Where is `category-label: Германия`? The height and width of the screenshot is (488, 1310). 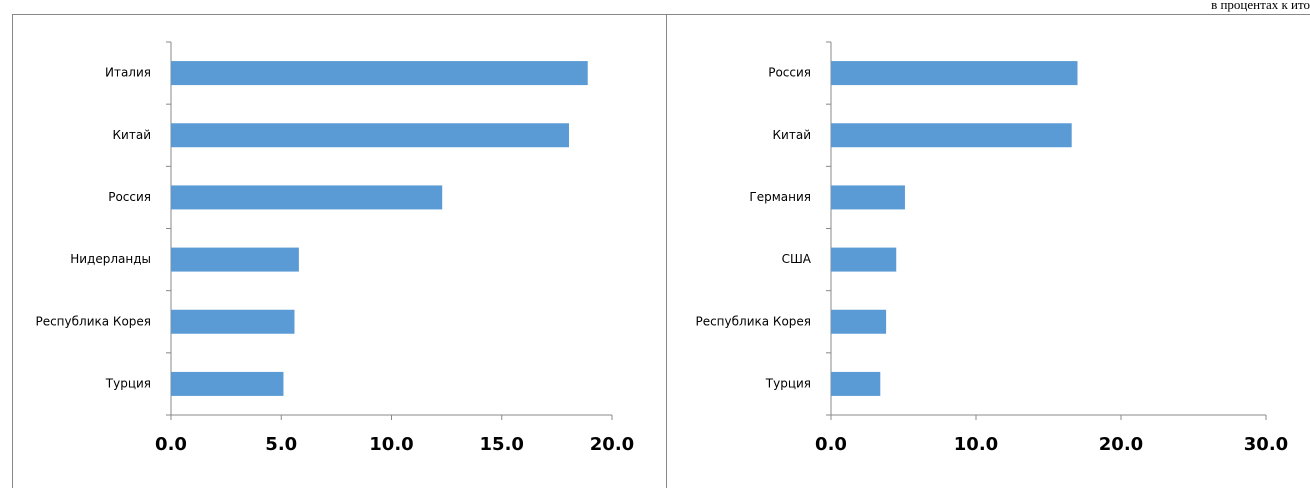
category-label: Германия is located at coordinates (780, 197).